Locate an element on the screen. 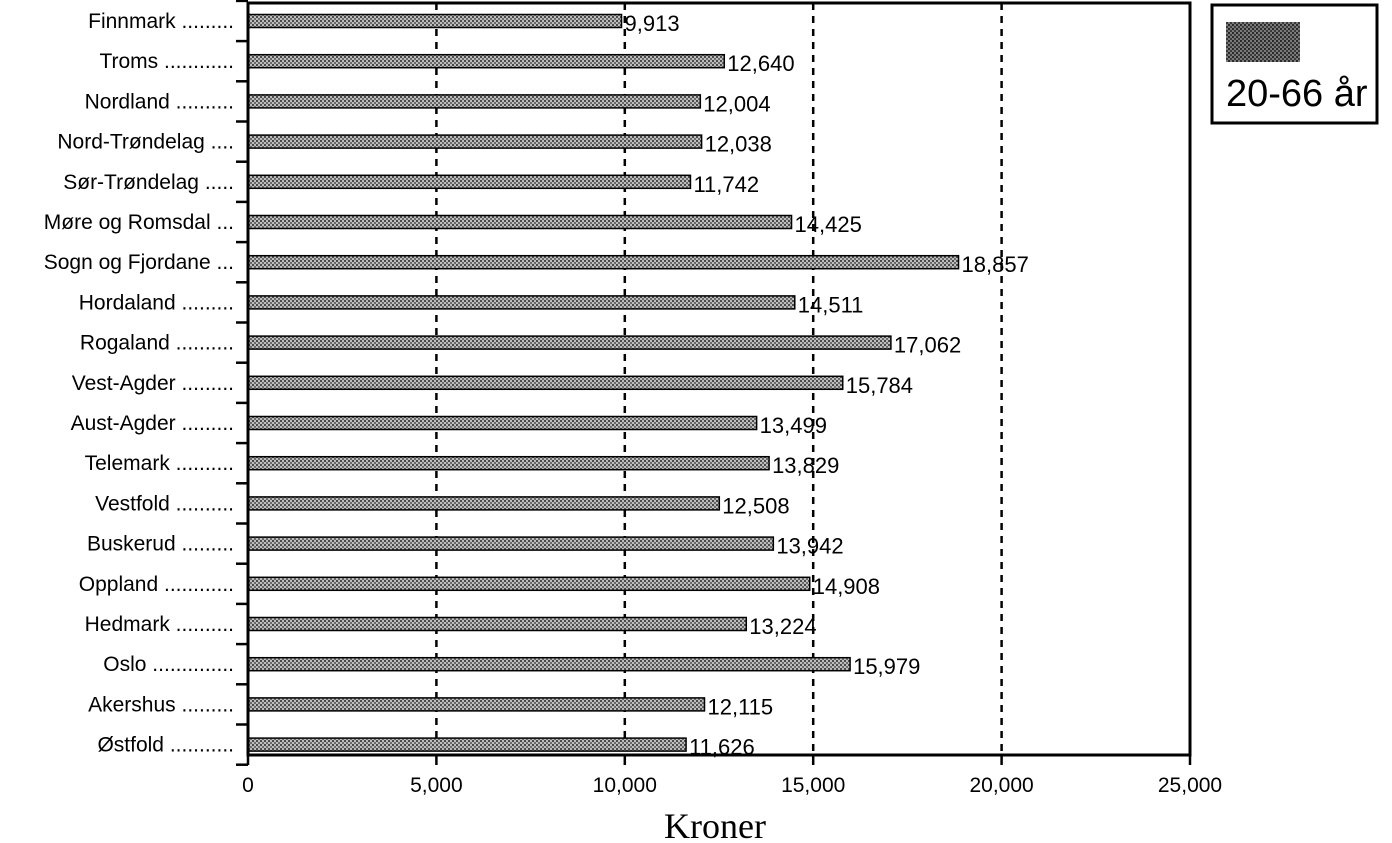  value-label: 9,913 is located at coordinates (652, 23).